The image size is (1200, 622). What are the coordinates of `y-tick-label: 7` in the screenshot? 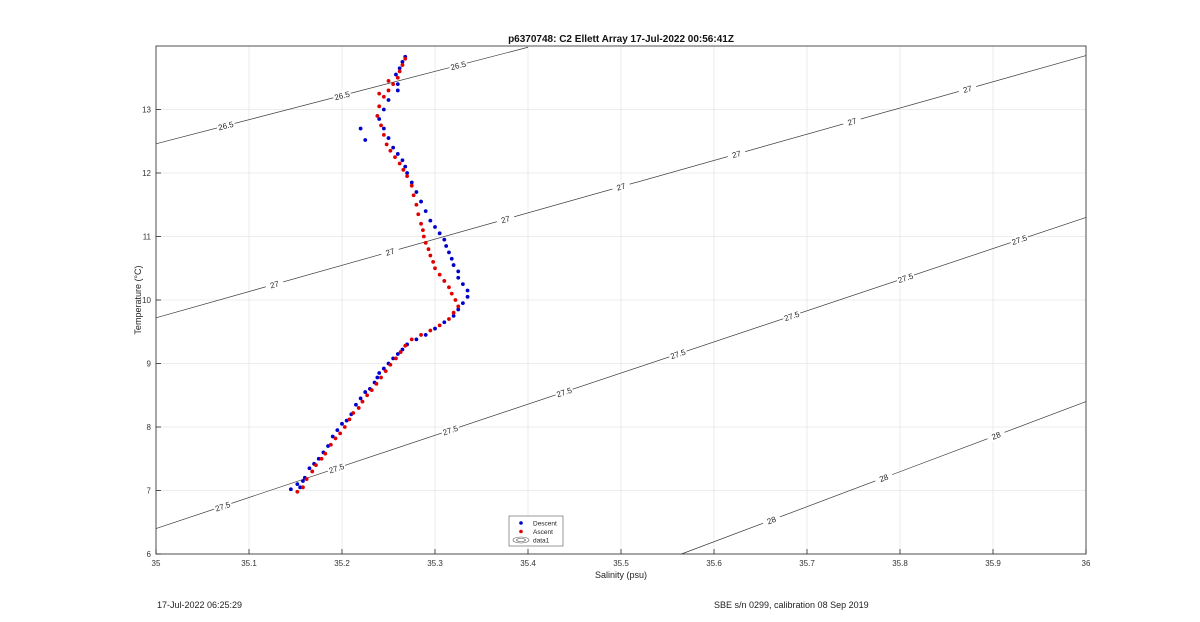 It's located at (149, 491).